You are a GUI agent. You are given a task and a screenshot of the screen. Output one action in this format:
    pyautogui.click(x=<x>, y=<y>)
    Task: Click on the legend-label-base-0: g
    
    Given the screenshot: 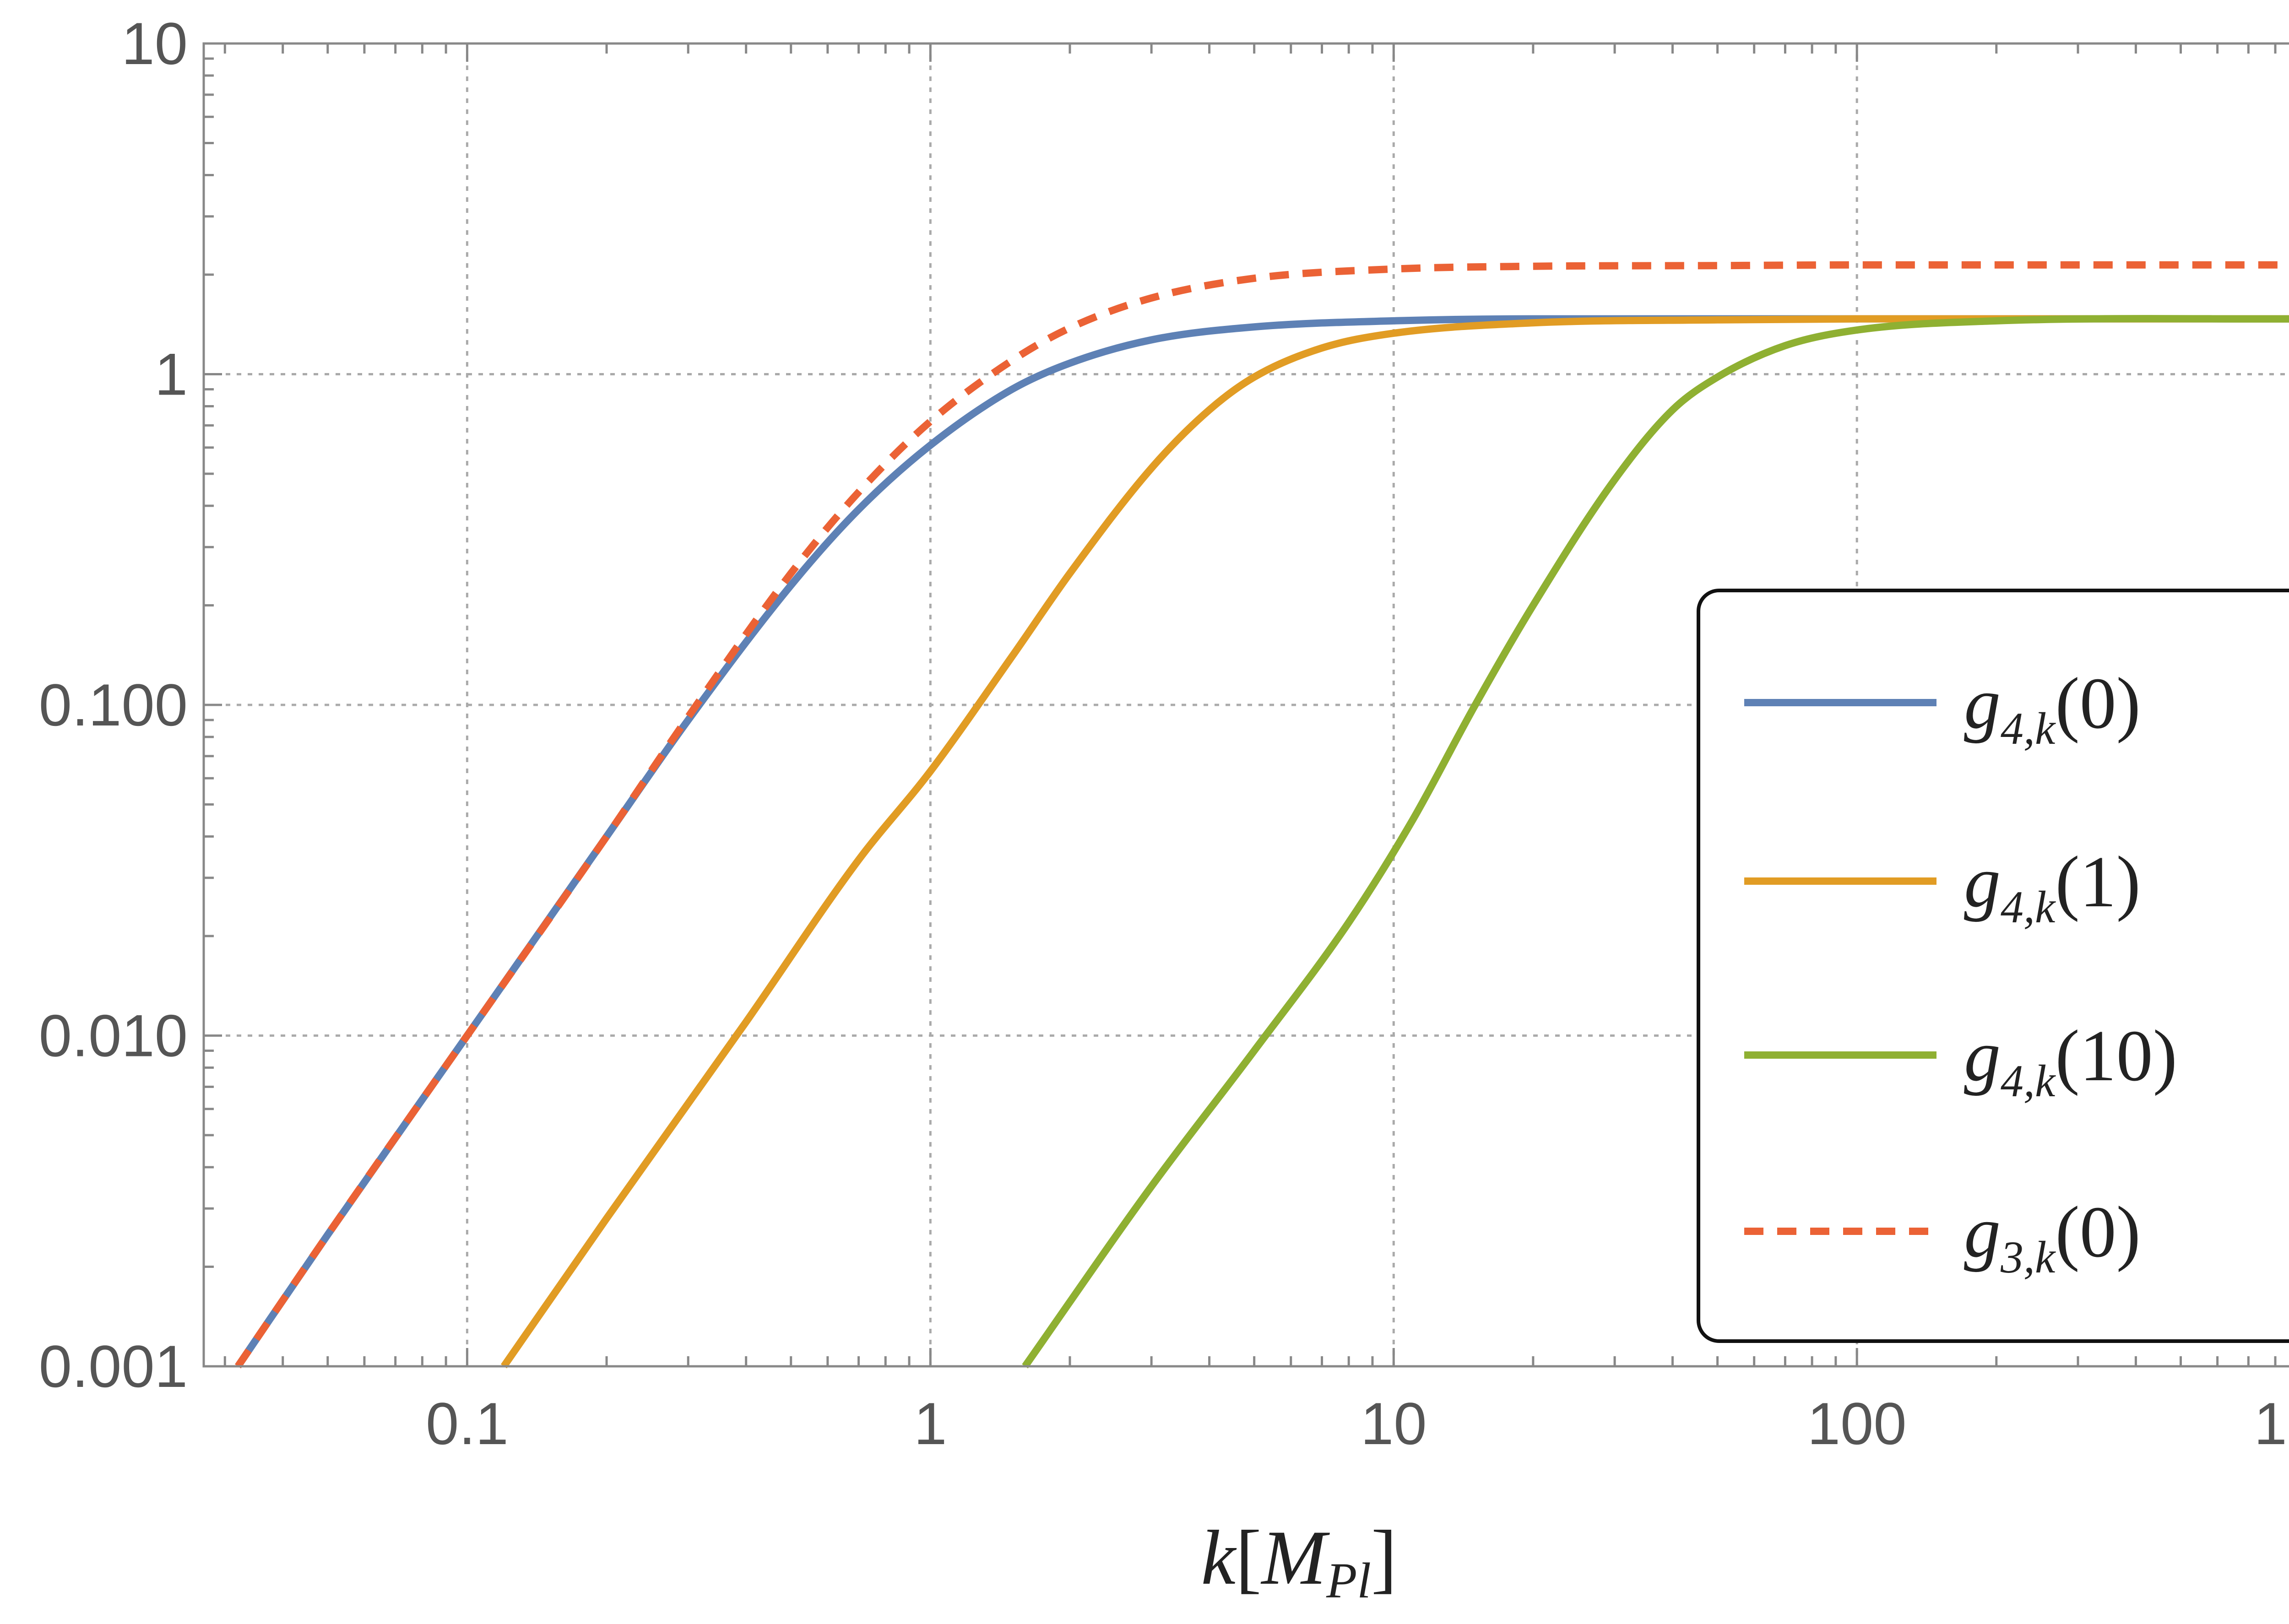 What is the action you would take?
    pyautogui.click(x=1982, y=703)
    